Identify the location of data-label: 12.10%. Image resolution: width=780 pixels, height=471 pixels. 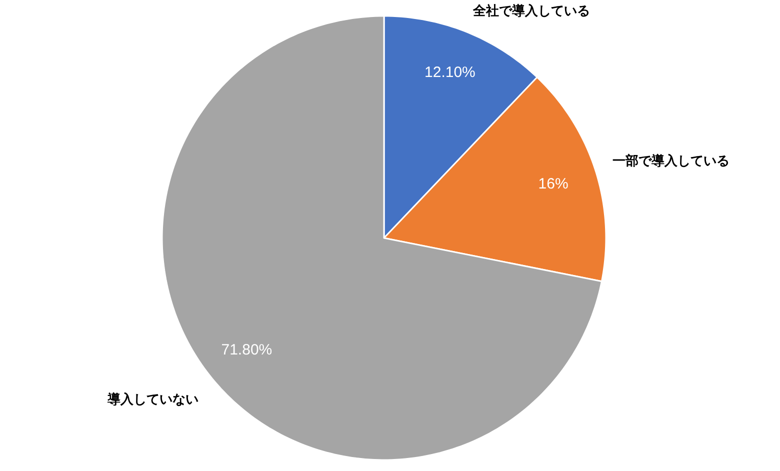
(450, 73).